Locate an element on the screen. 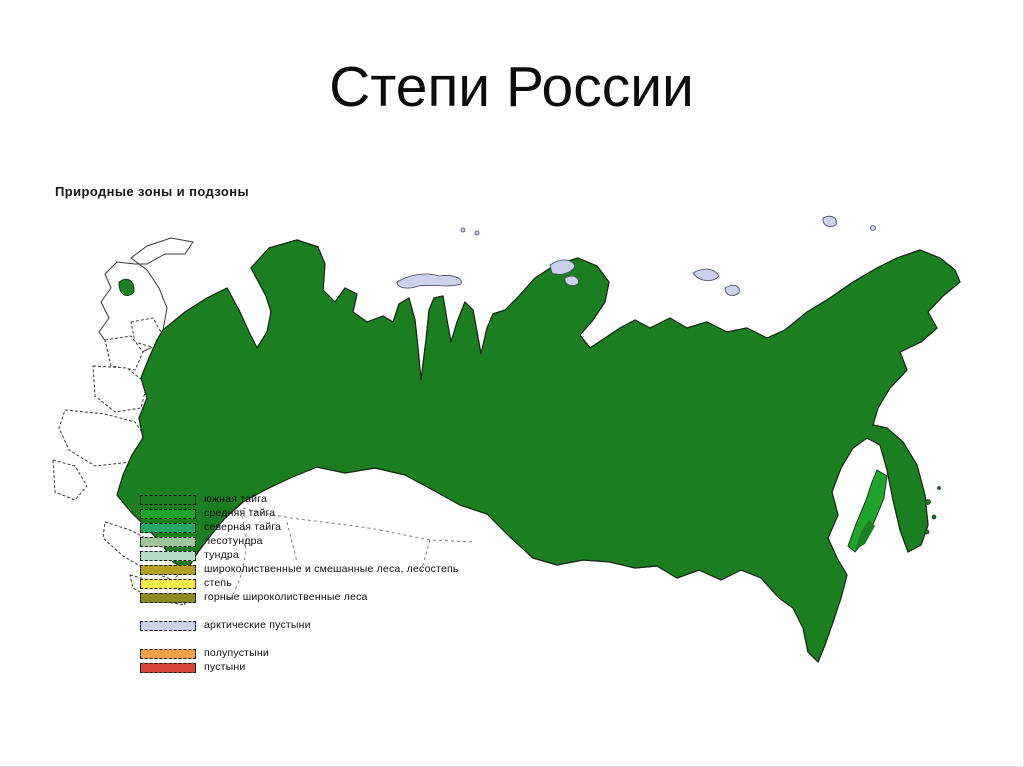  legend-row-middle-taiga: средняя тайга is located at coordinates (305, 513).